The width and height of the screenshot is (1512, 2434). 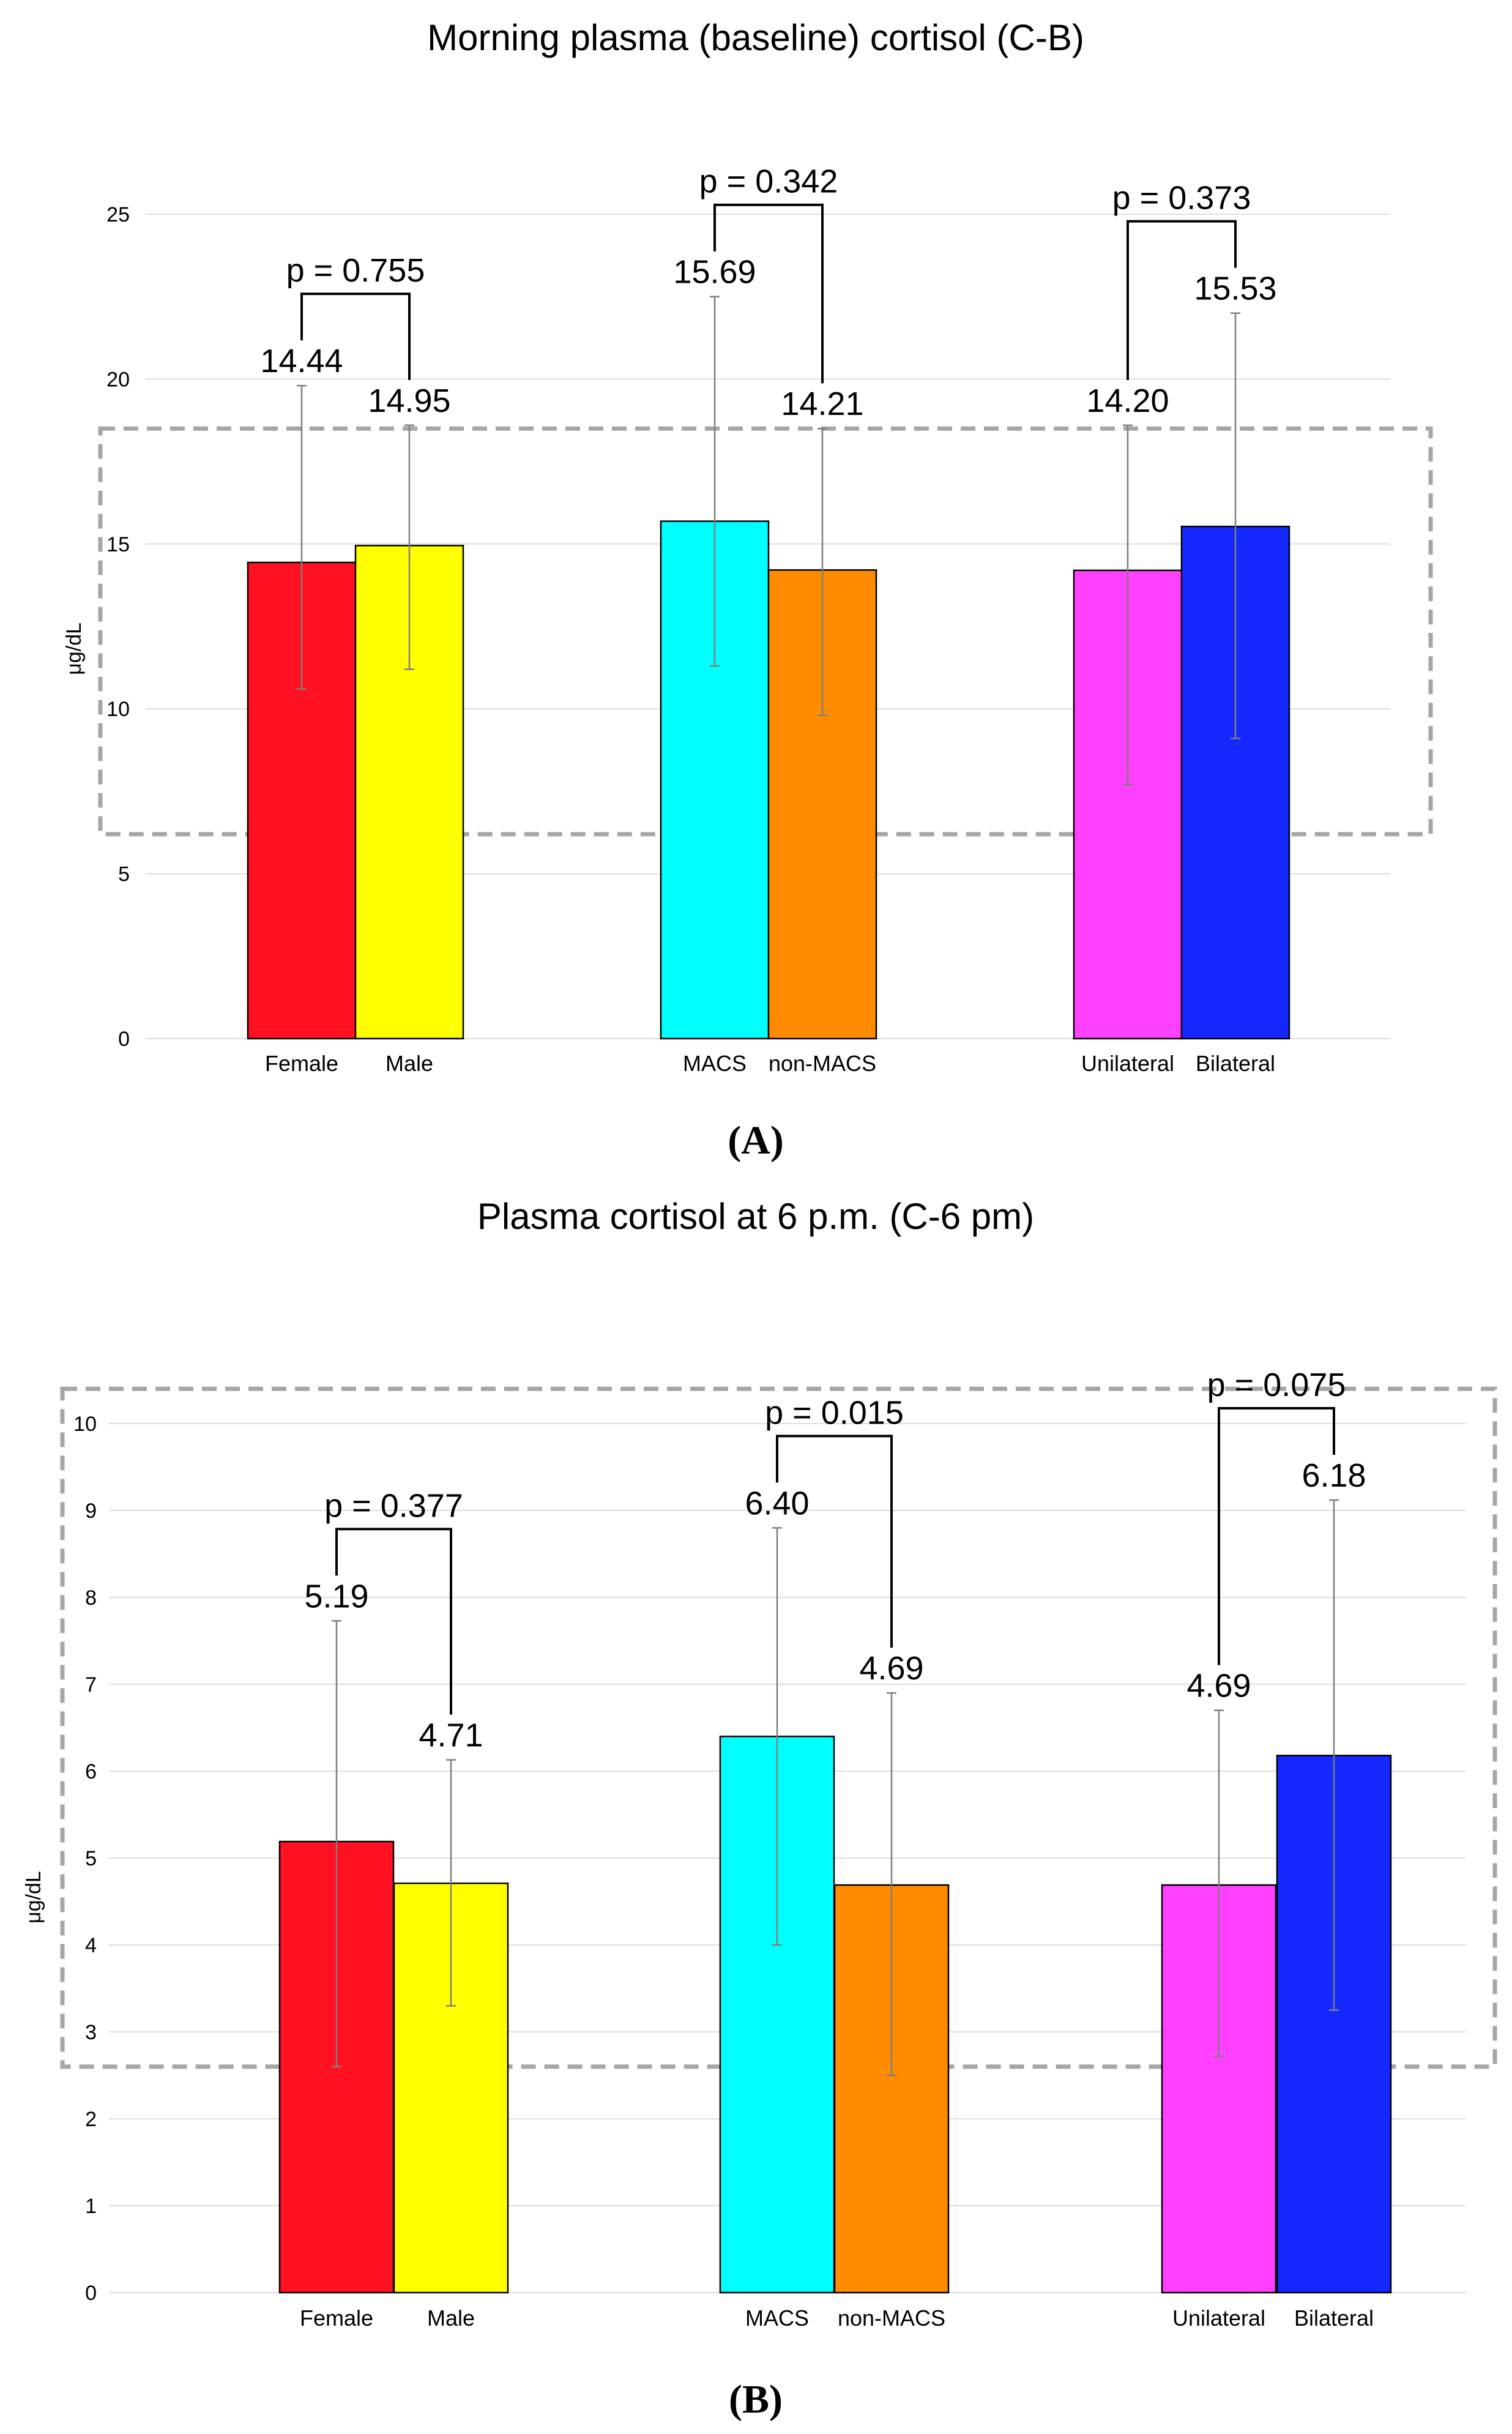 I want to click on chart-a-category-label: Female, so click(x=301, y=1063).